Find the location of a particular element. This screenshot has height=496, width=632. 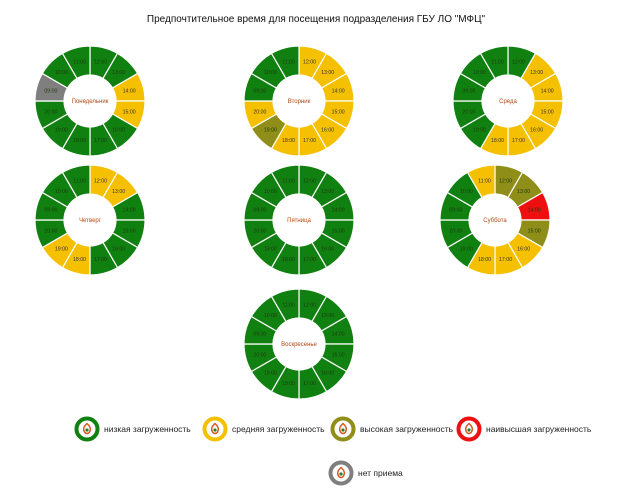

legend-swatch-medium-icon is located at coordinates (215, 429).